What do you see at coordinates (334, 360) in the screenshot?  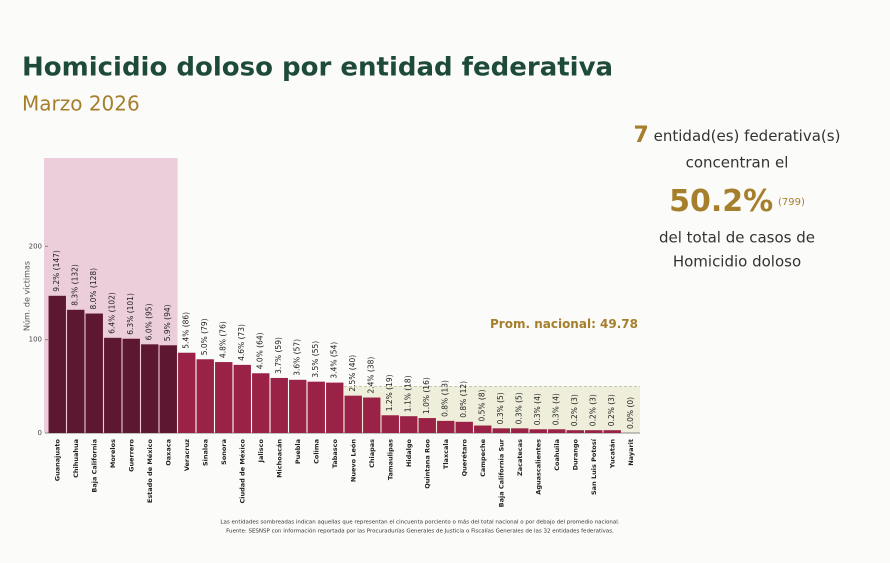 I see `value-label: 3.4% (54)` at bounding box center [334, 360].